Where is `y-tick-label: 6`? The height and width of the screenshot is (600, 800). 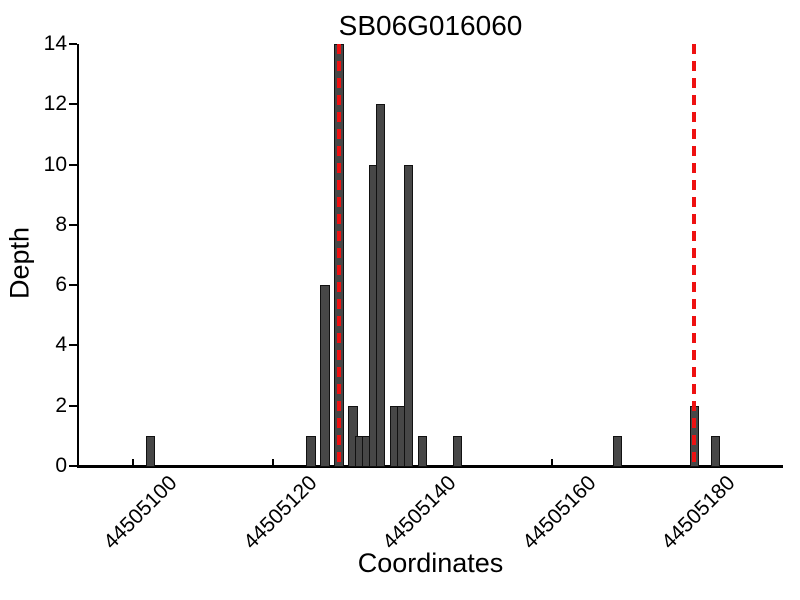
y-tick-label: 6 is located at coordinates (61, 285).